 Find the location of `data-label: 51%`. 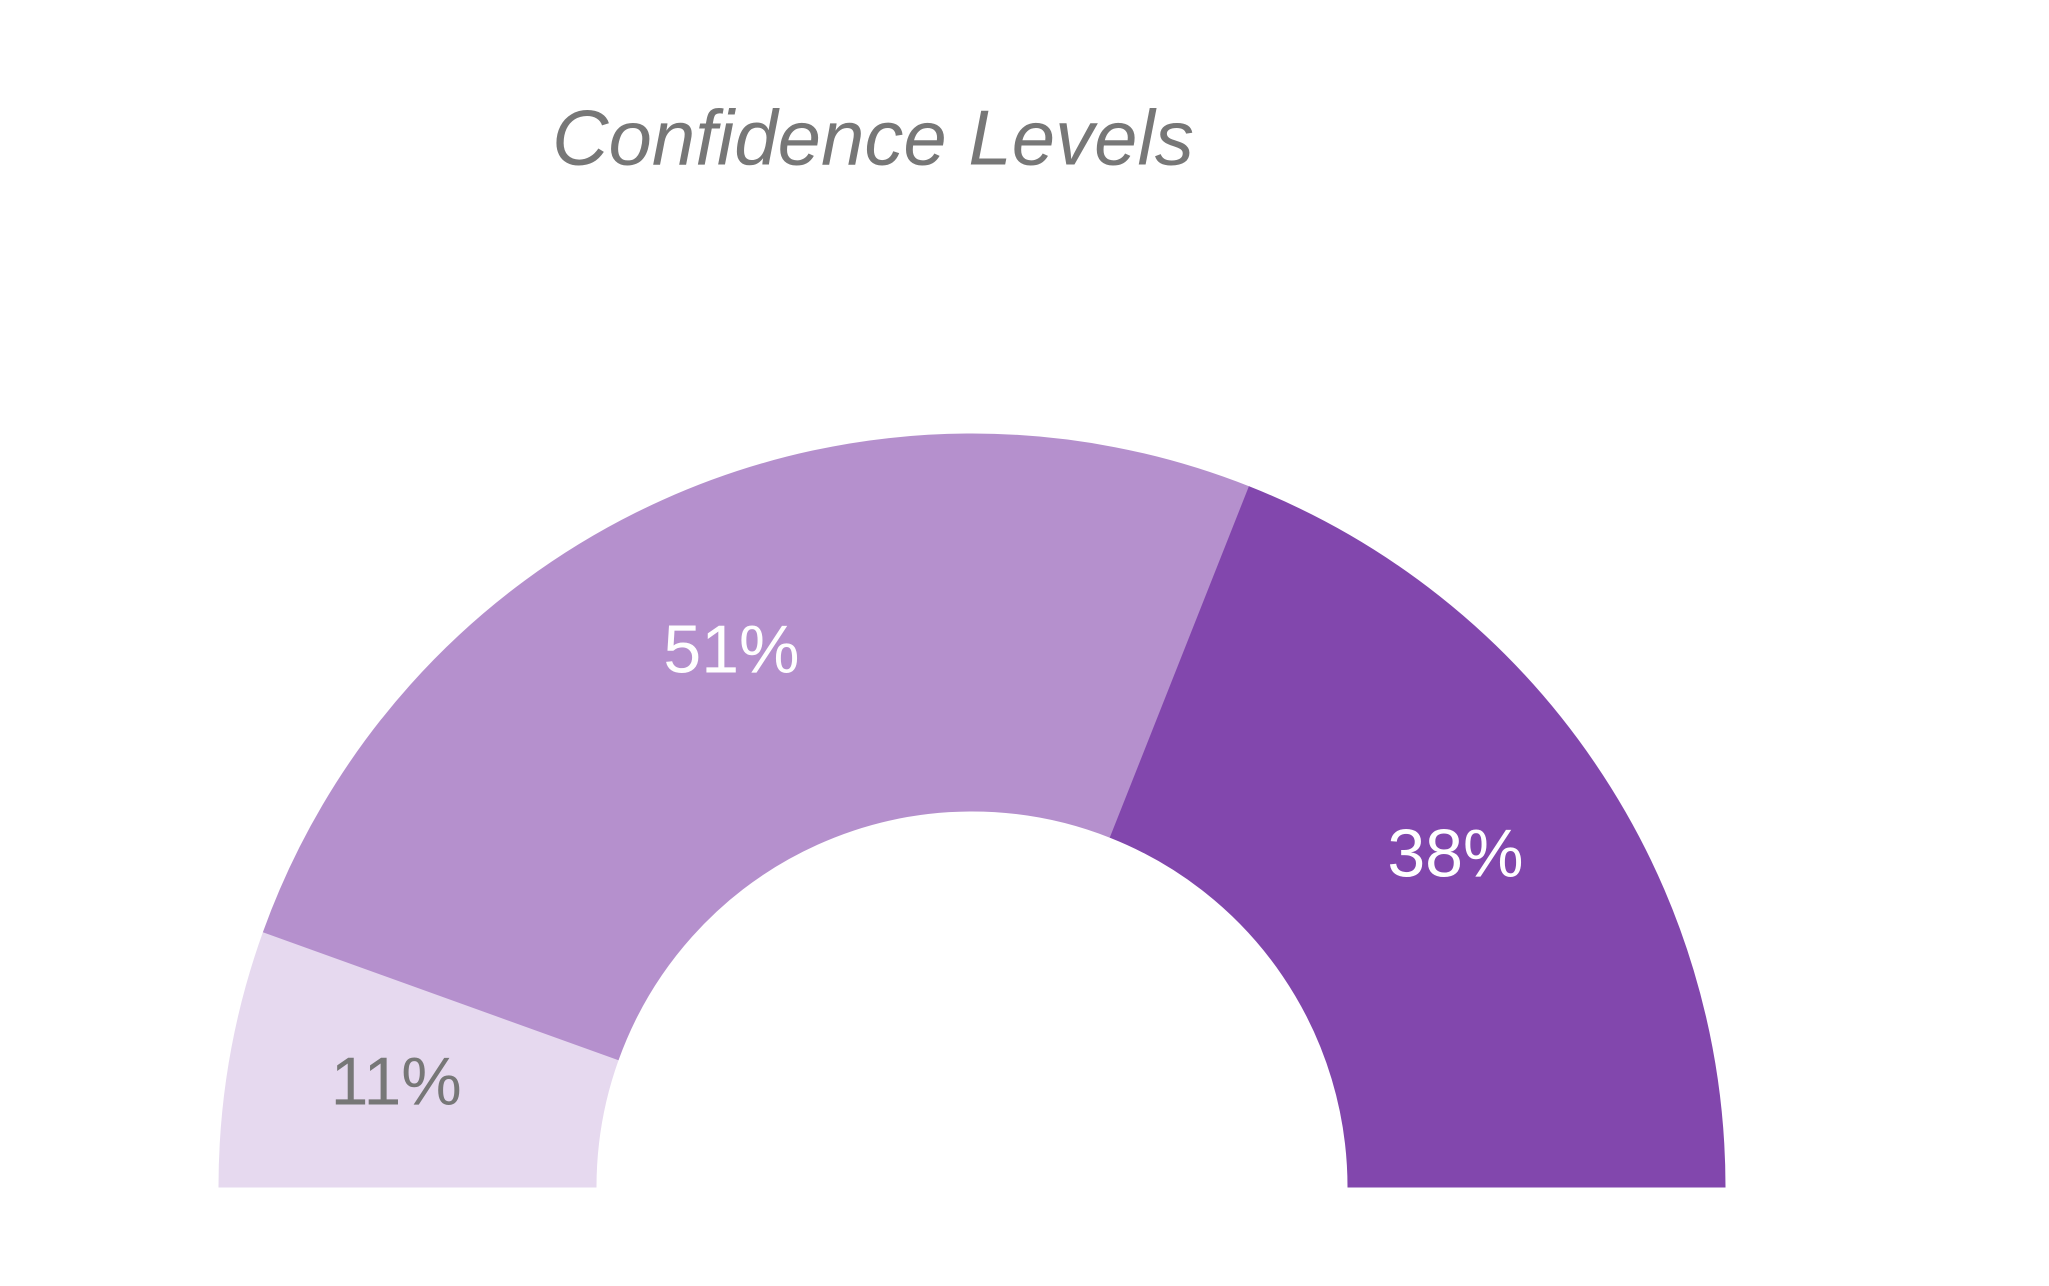

data-label: 51% is located at coordinates (731, 649).